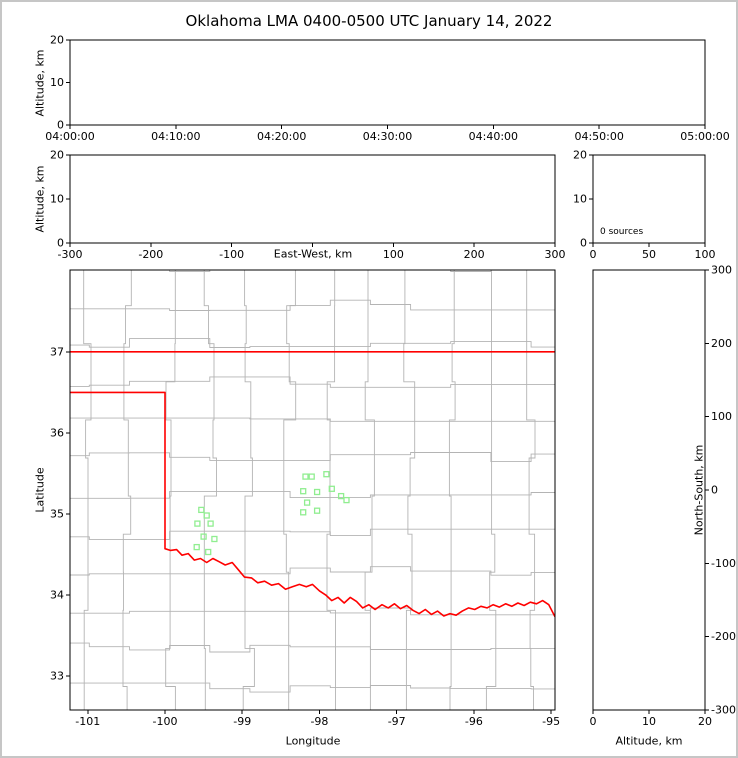  I want to click on svg-text: -101, so click(87, 721).